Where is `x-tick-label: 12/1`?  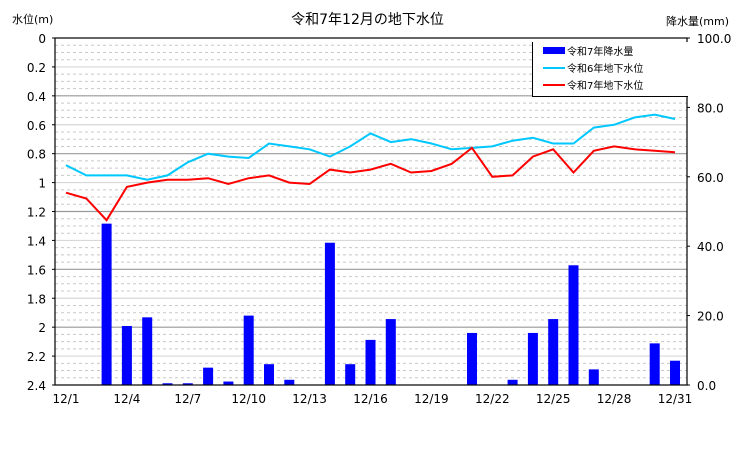
x-tick-label: 12/1 is located at coordinates (66, 399).